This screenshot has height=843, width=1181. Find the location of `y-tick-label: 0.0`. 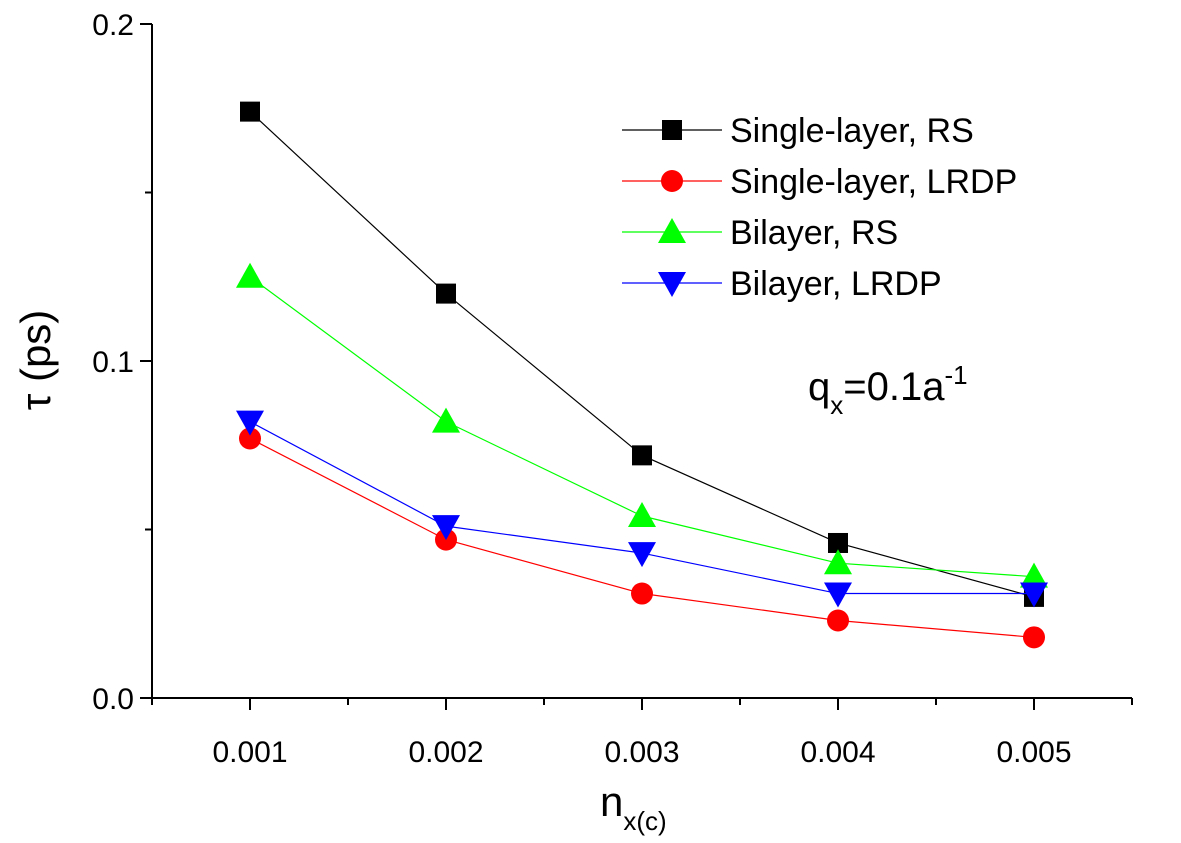

y-tick-label: 0.0 is located at coordinates (113, 699).